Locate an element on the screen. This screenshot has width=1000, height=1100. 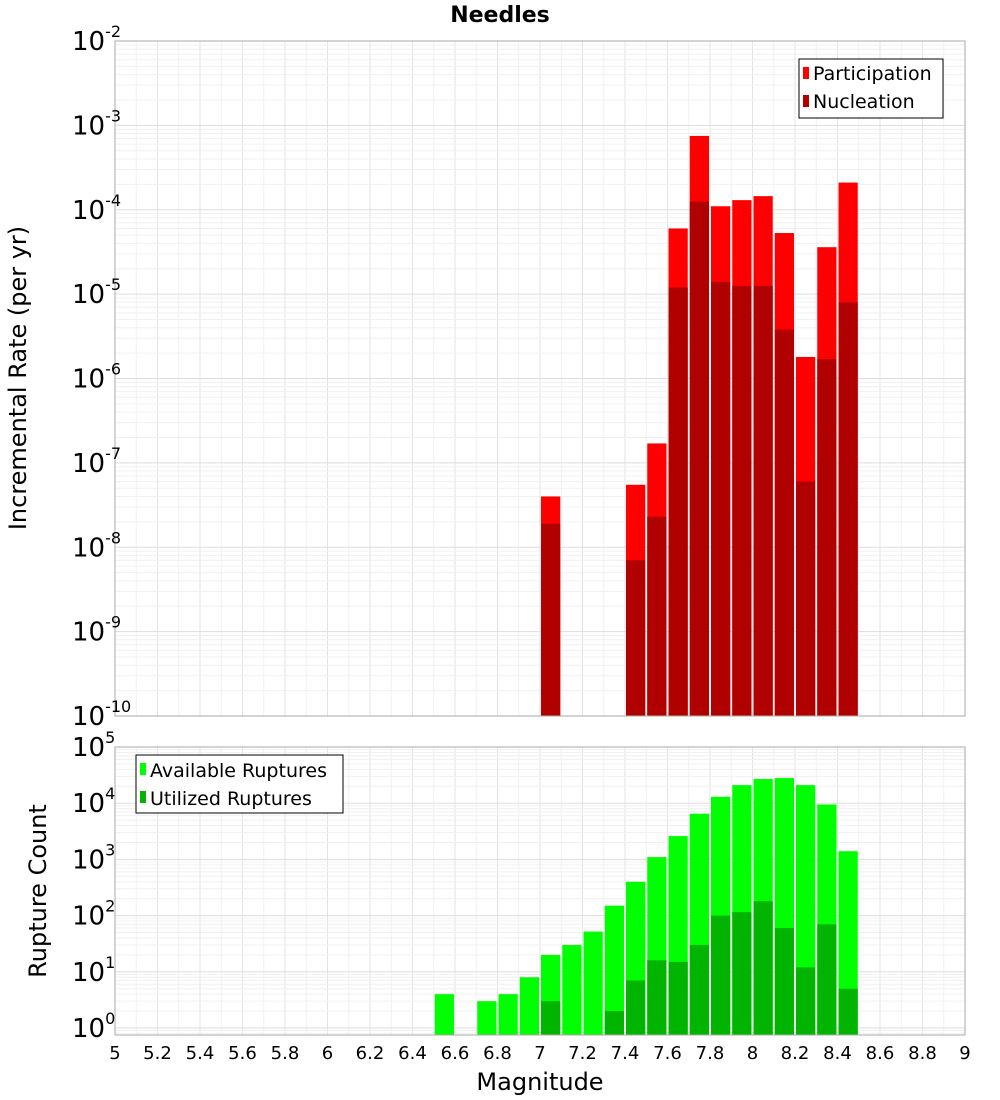
x-tick-label: 6.2 is located at coordinates (370, 1053).